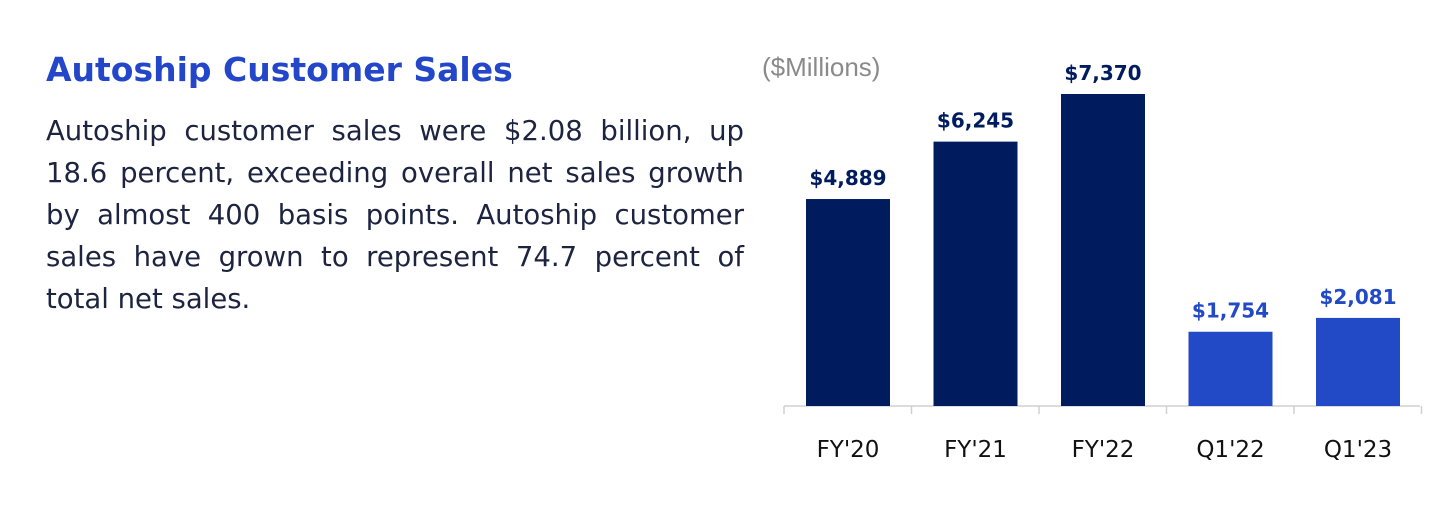 Image resolution: width=1456 pixels, height=505 pixels. What do you see at coordinates (848, 450) in the screenshot?
I see `x-tick-label: FY'20` at bounding box center [848, 450].